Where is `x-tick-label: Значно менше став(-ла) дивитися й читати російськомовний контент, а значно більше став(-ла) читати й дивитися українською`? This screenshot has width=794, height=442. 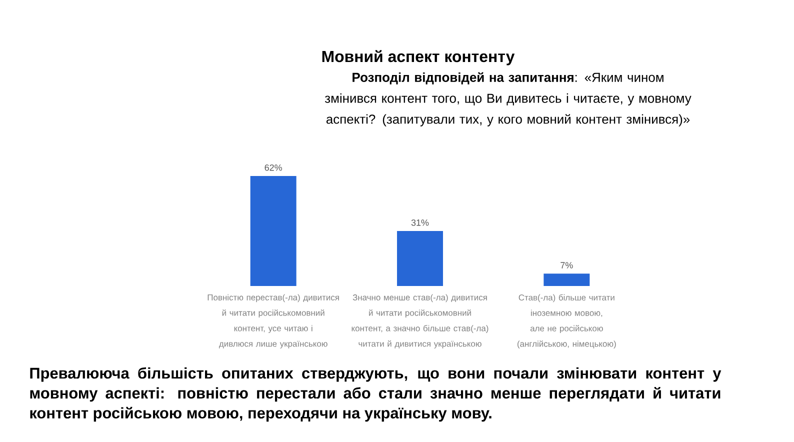
x-tick-label: Значно менше став(-ла) дивитися й читати російськомовний контент, а значно більше став(-ла) читати й дивитися українською is located at coordinates (420, 321).